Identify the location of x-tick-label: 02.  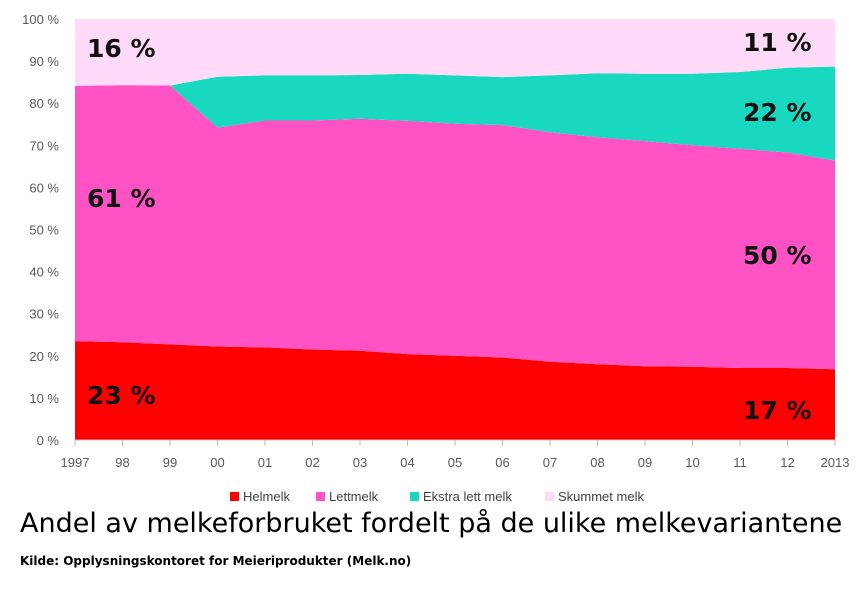
(312, 462).